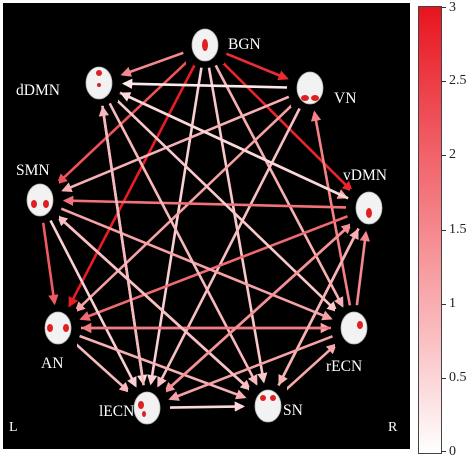 Image resolution: width=474 pixels, height=474 pixels. What do you see at coordinates (204, 83) in the screenshot?
I see `edge-vn-to-ddmn` at bounding box center [204, 83].